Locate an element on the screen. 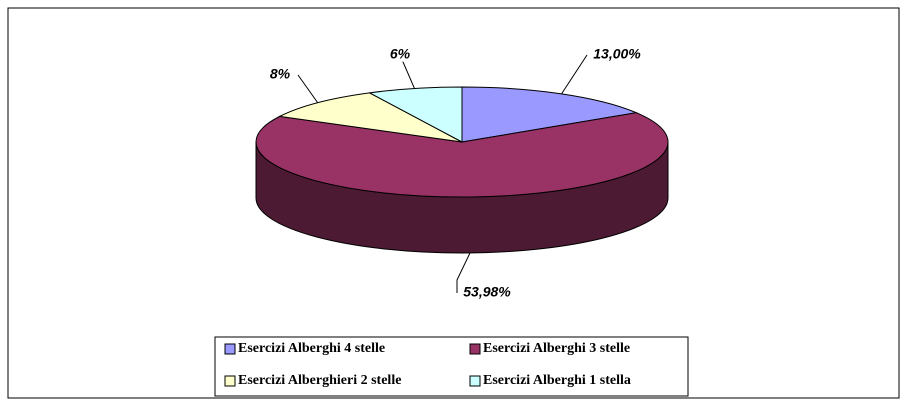 This screenshot has height=400, width=909. legend-box is located at coordinates (451, 366).